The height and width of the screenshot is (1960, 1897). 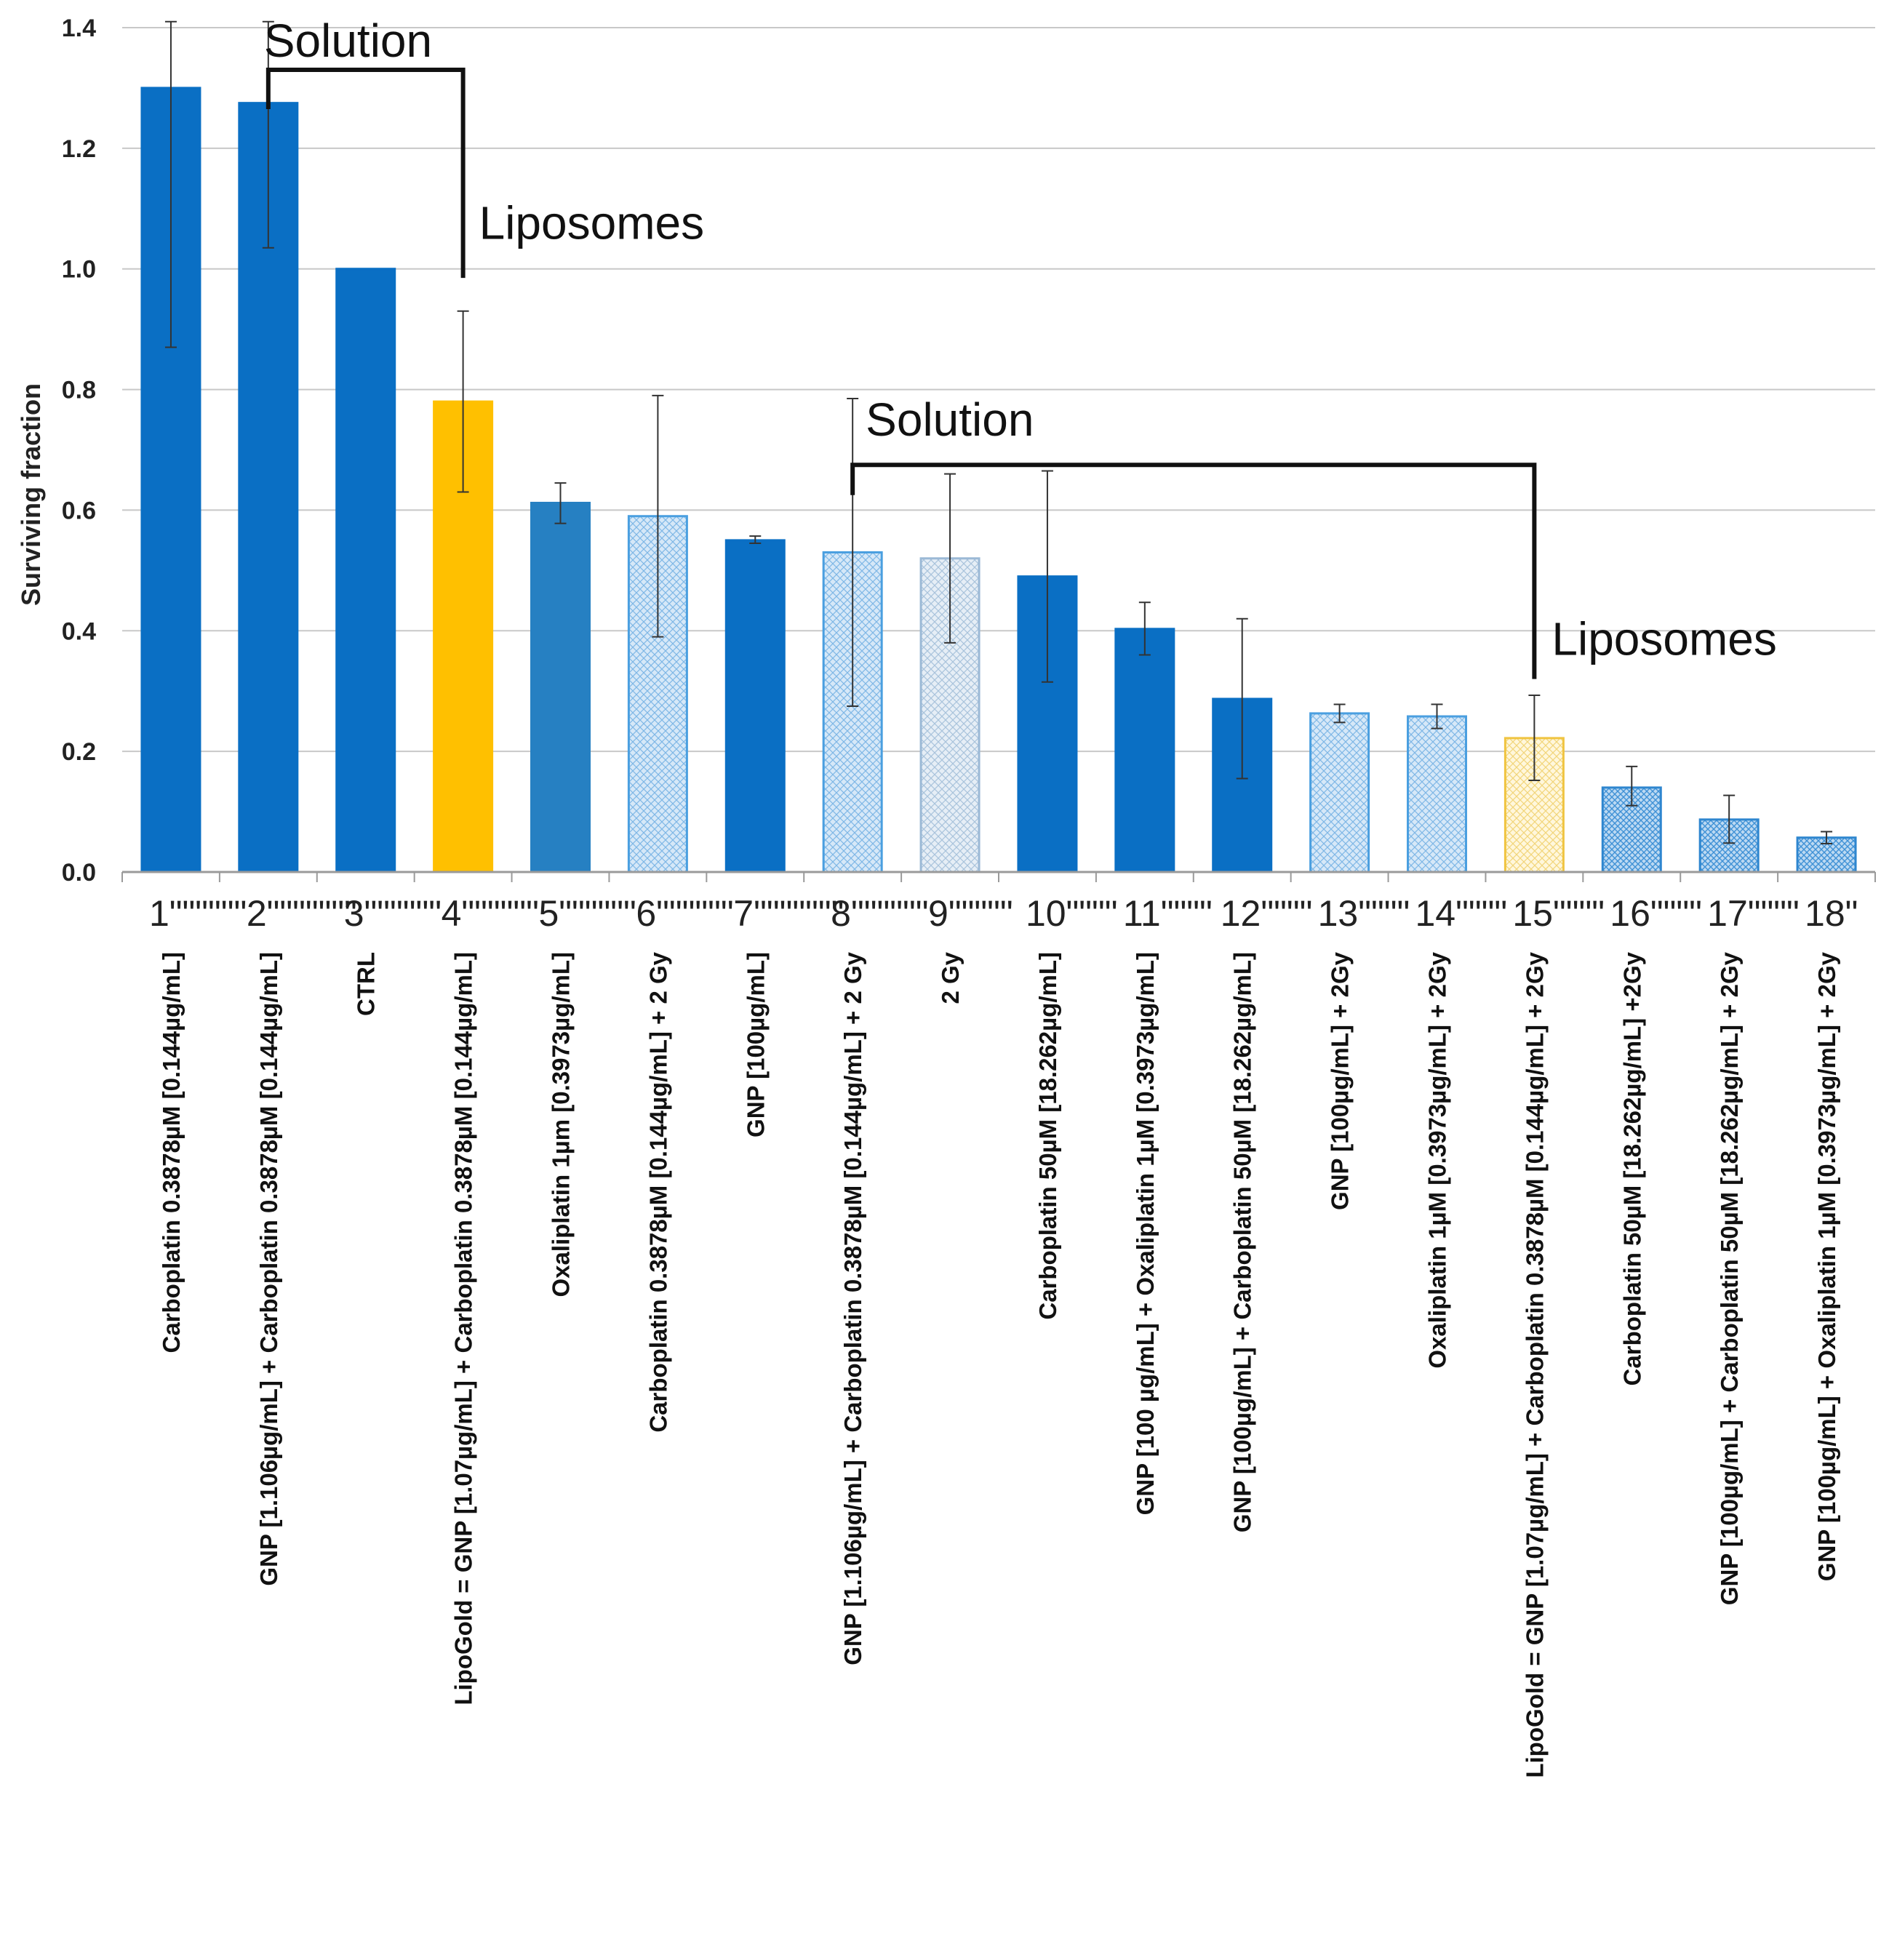 I want to click on bar-number: 9""""", so click(x=971, y=913).